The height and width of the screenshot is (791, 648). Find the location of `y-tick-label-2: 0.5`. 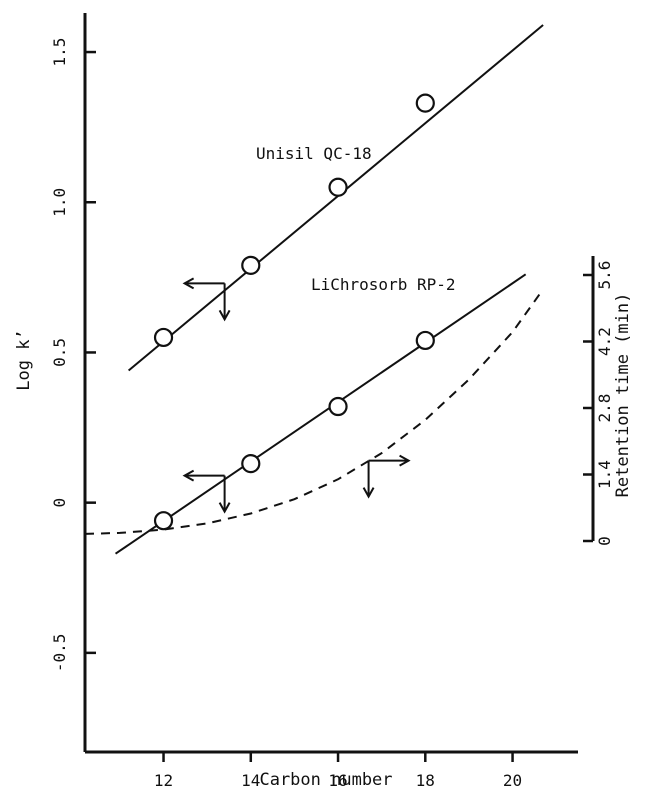

y-tick-label-2: 0.5 is located at coordinates (59, 352).